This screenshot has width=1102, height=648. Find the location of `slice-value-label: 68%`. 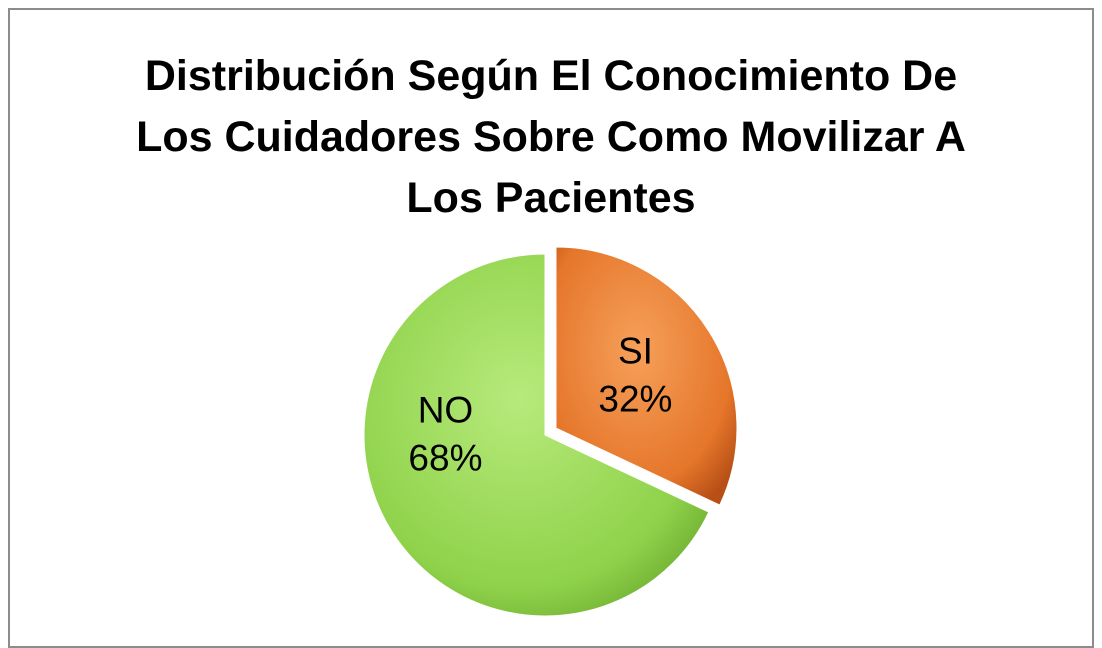

slice-value-label: 68% is located at coordinates (445, 457).